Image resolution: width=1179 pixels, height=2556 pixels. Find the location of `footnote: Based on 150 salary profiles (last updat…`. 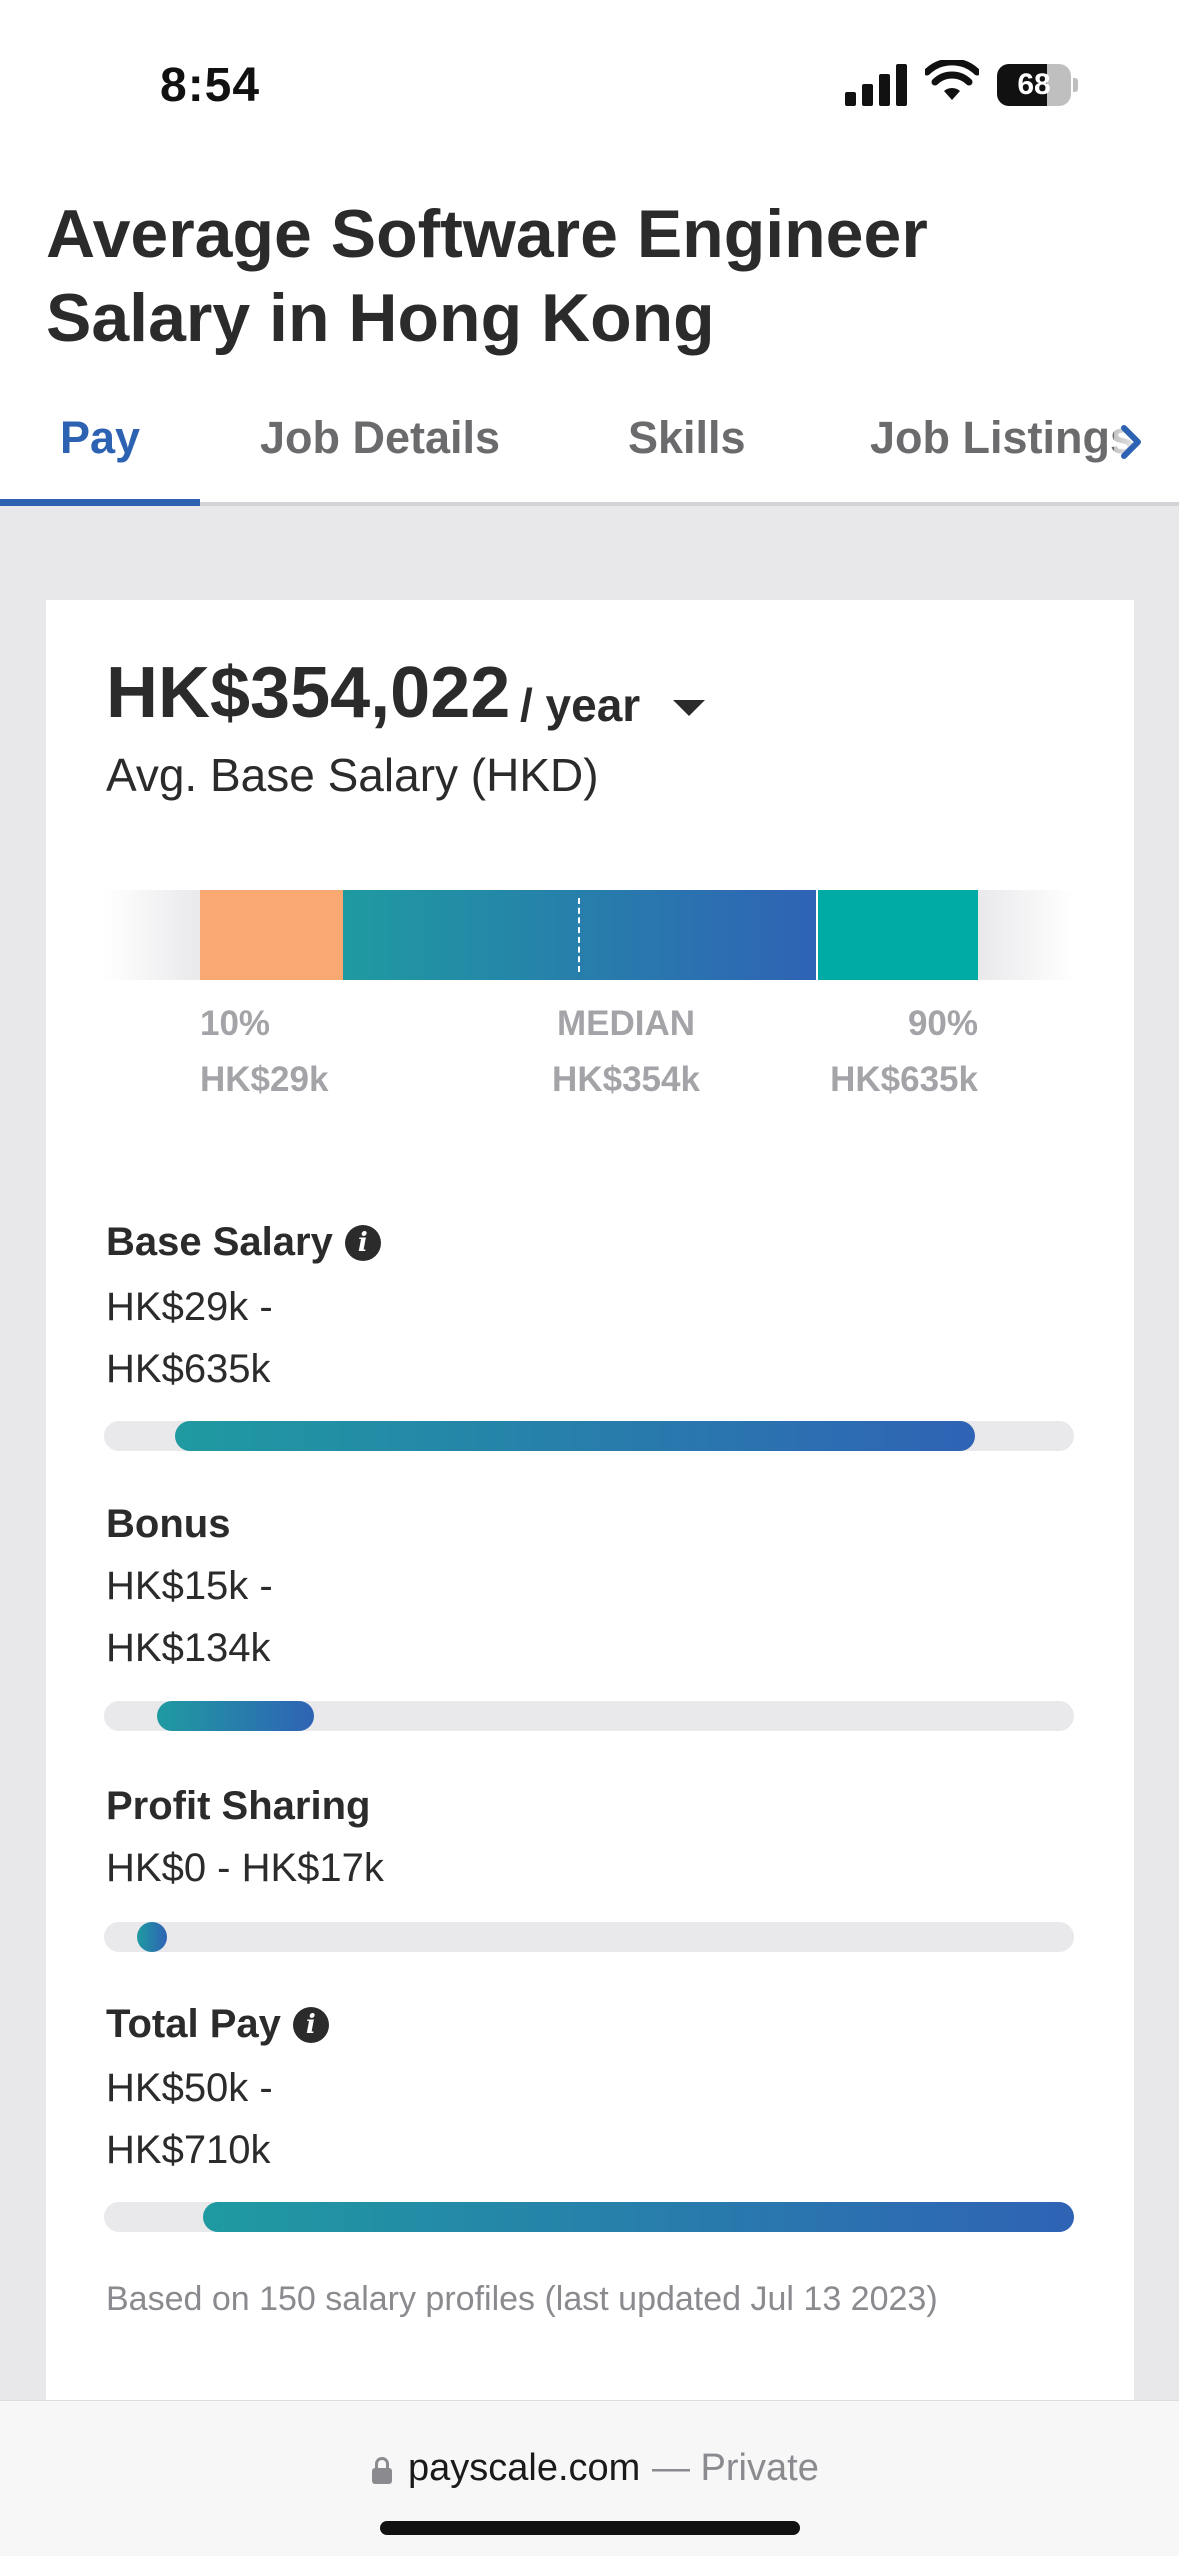

footnote: Based on 150 salary profiles (last updat… is located at coordinates (522, 2299).